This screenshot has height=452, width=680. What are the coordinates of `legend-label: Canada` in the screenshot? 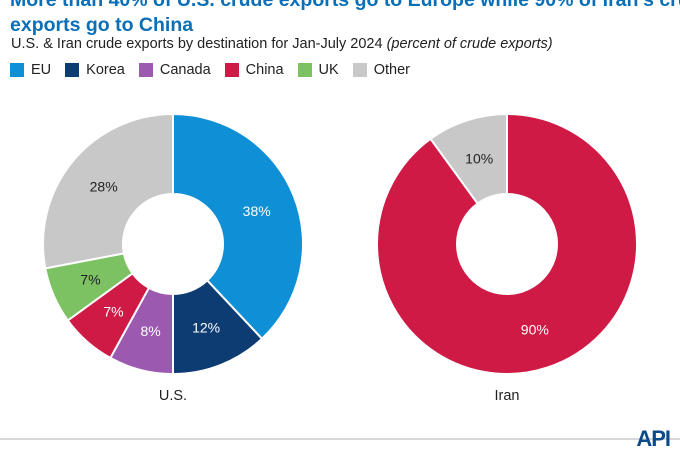 It's located at (185, 70).